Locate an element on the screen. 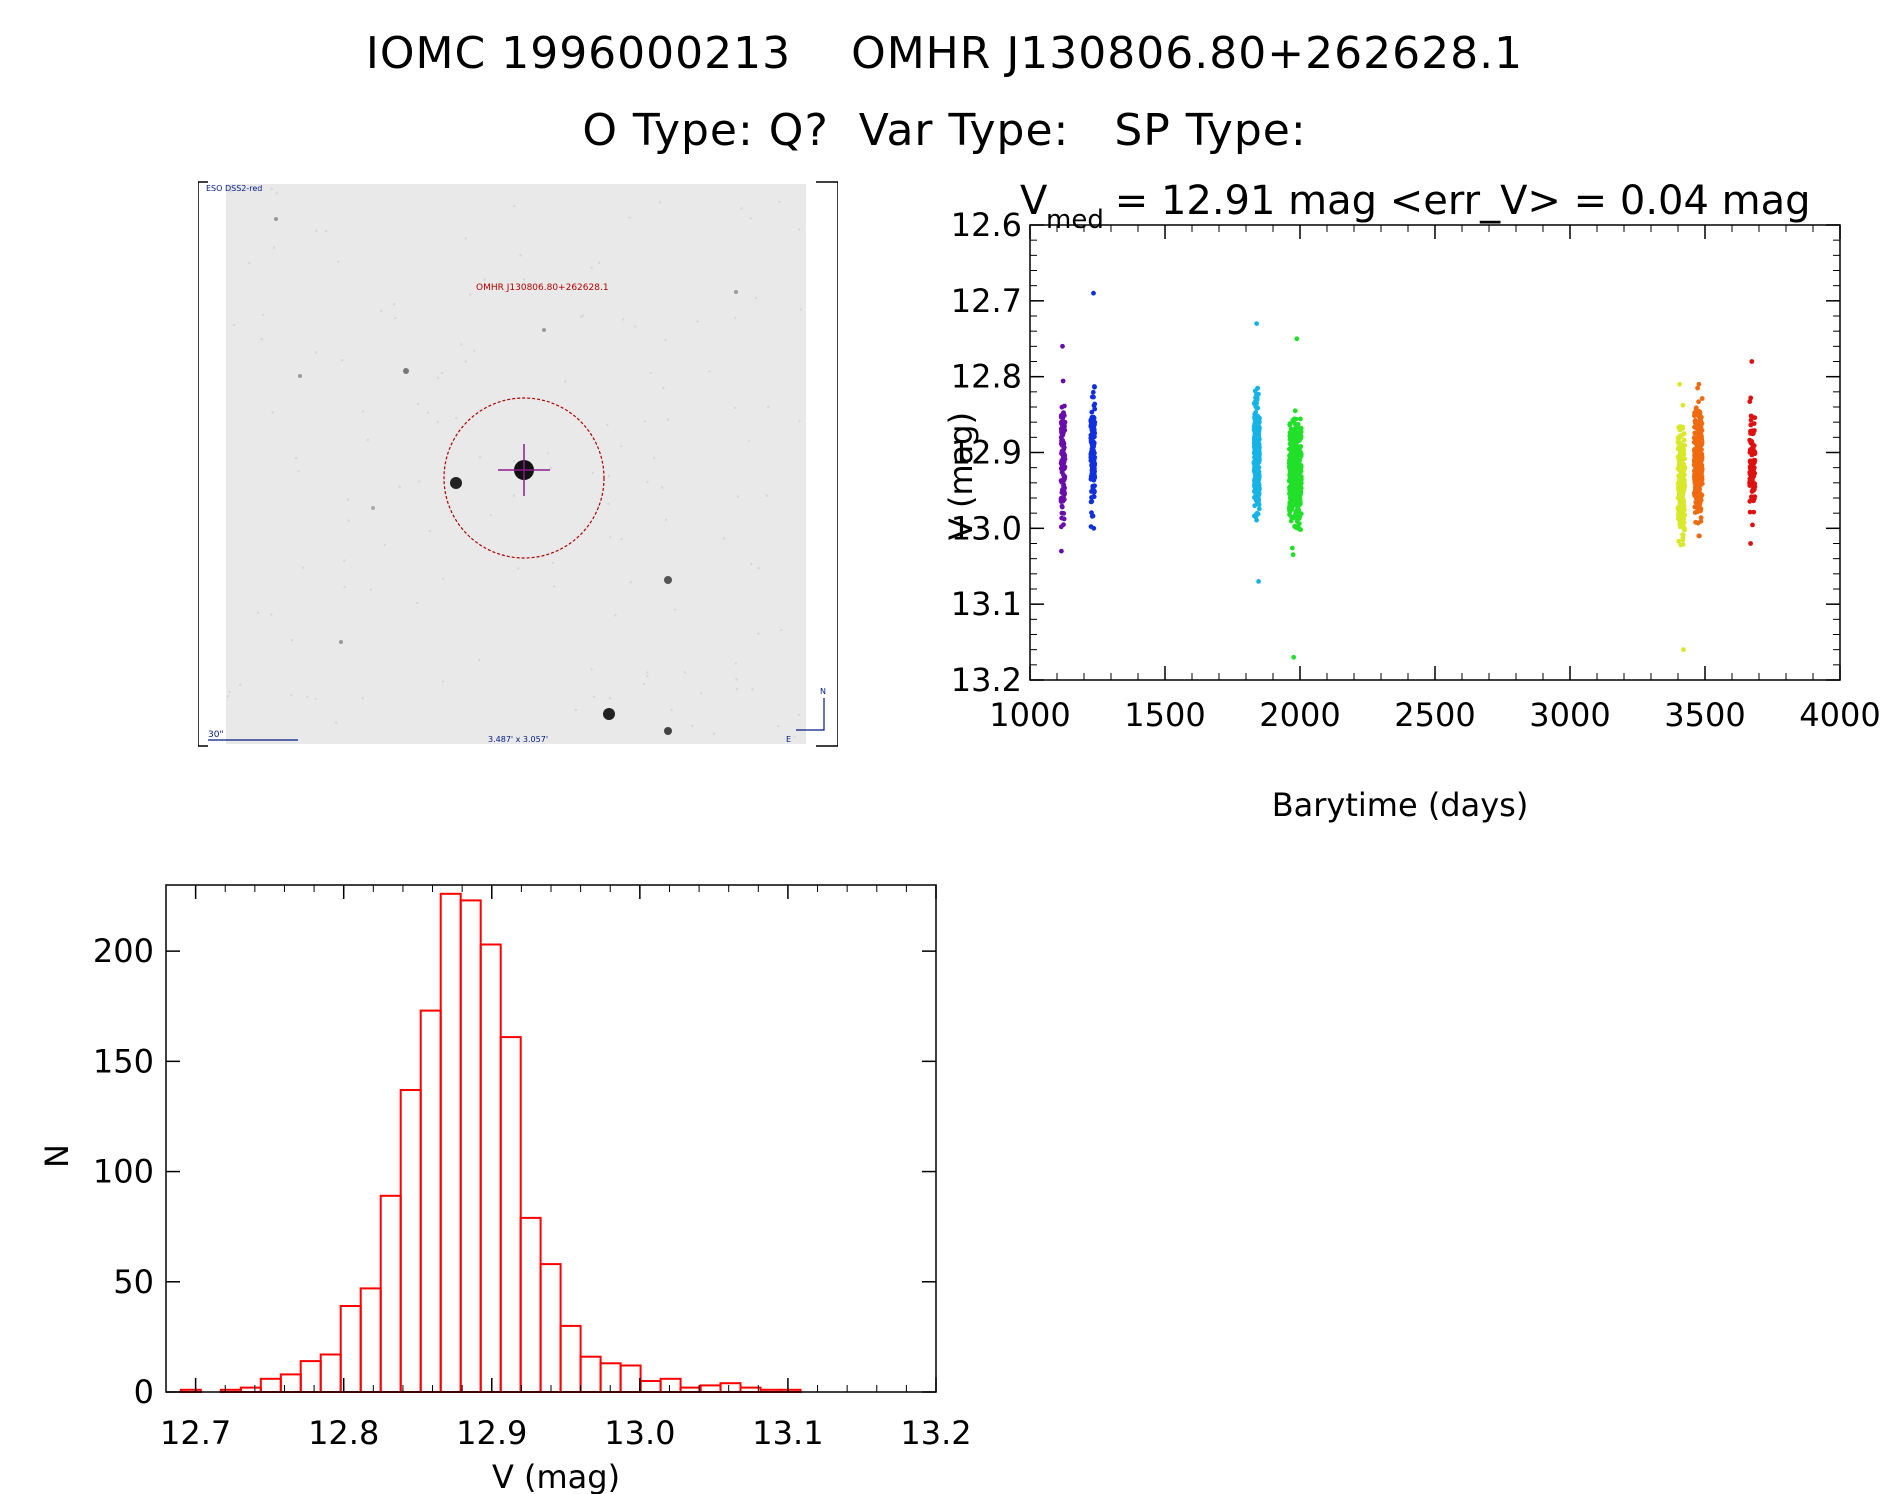 This screenshot has width=1889, height=1494. lc-ytick-label: 12.6 is located at coordinates (986, 225).